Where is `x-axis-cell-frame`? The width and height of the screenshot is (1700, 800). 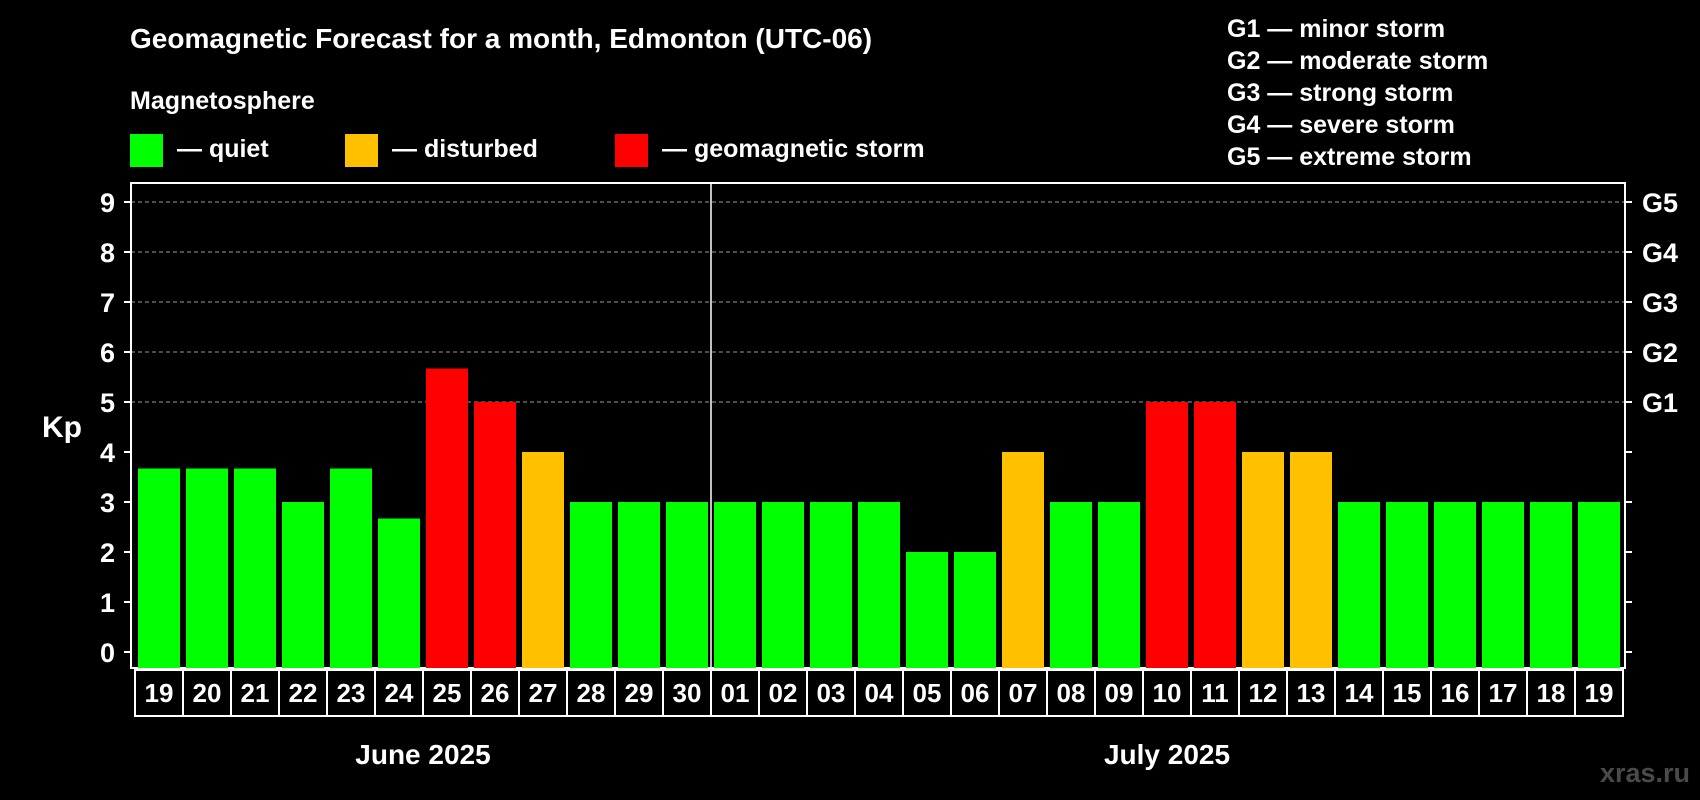
x-axis-cell-frame is located at coordinates (879, 693).